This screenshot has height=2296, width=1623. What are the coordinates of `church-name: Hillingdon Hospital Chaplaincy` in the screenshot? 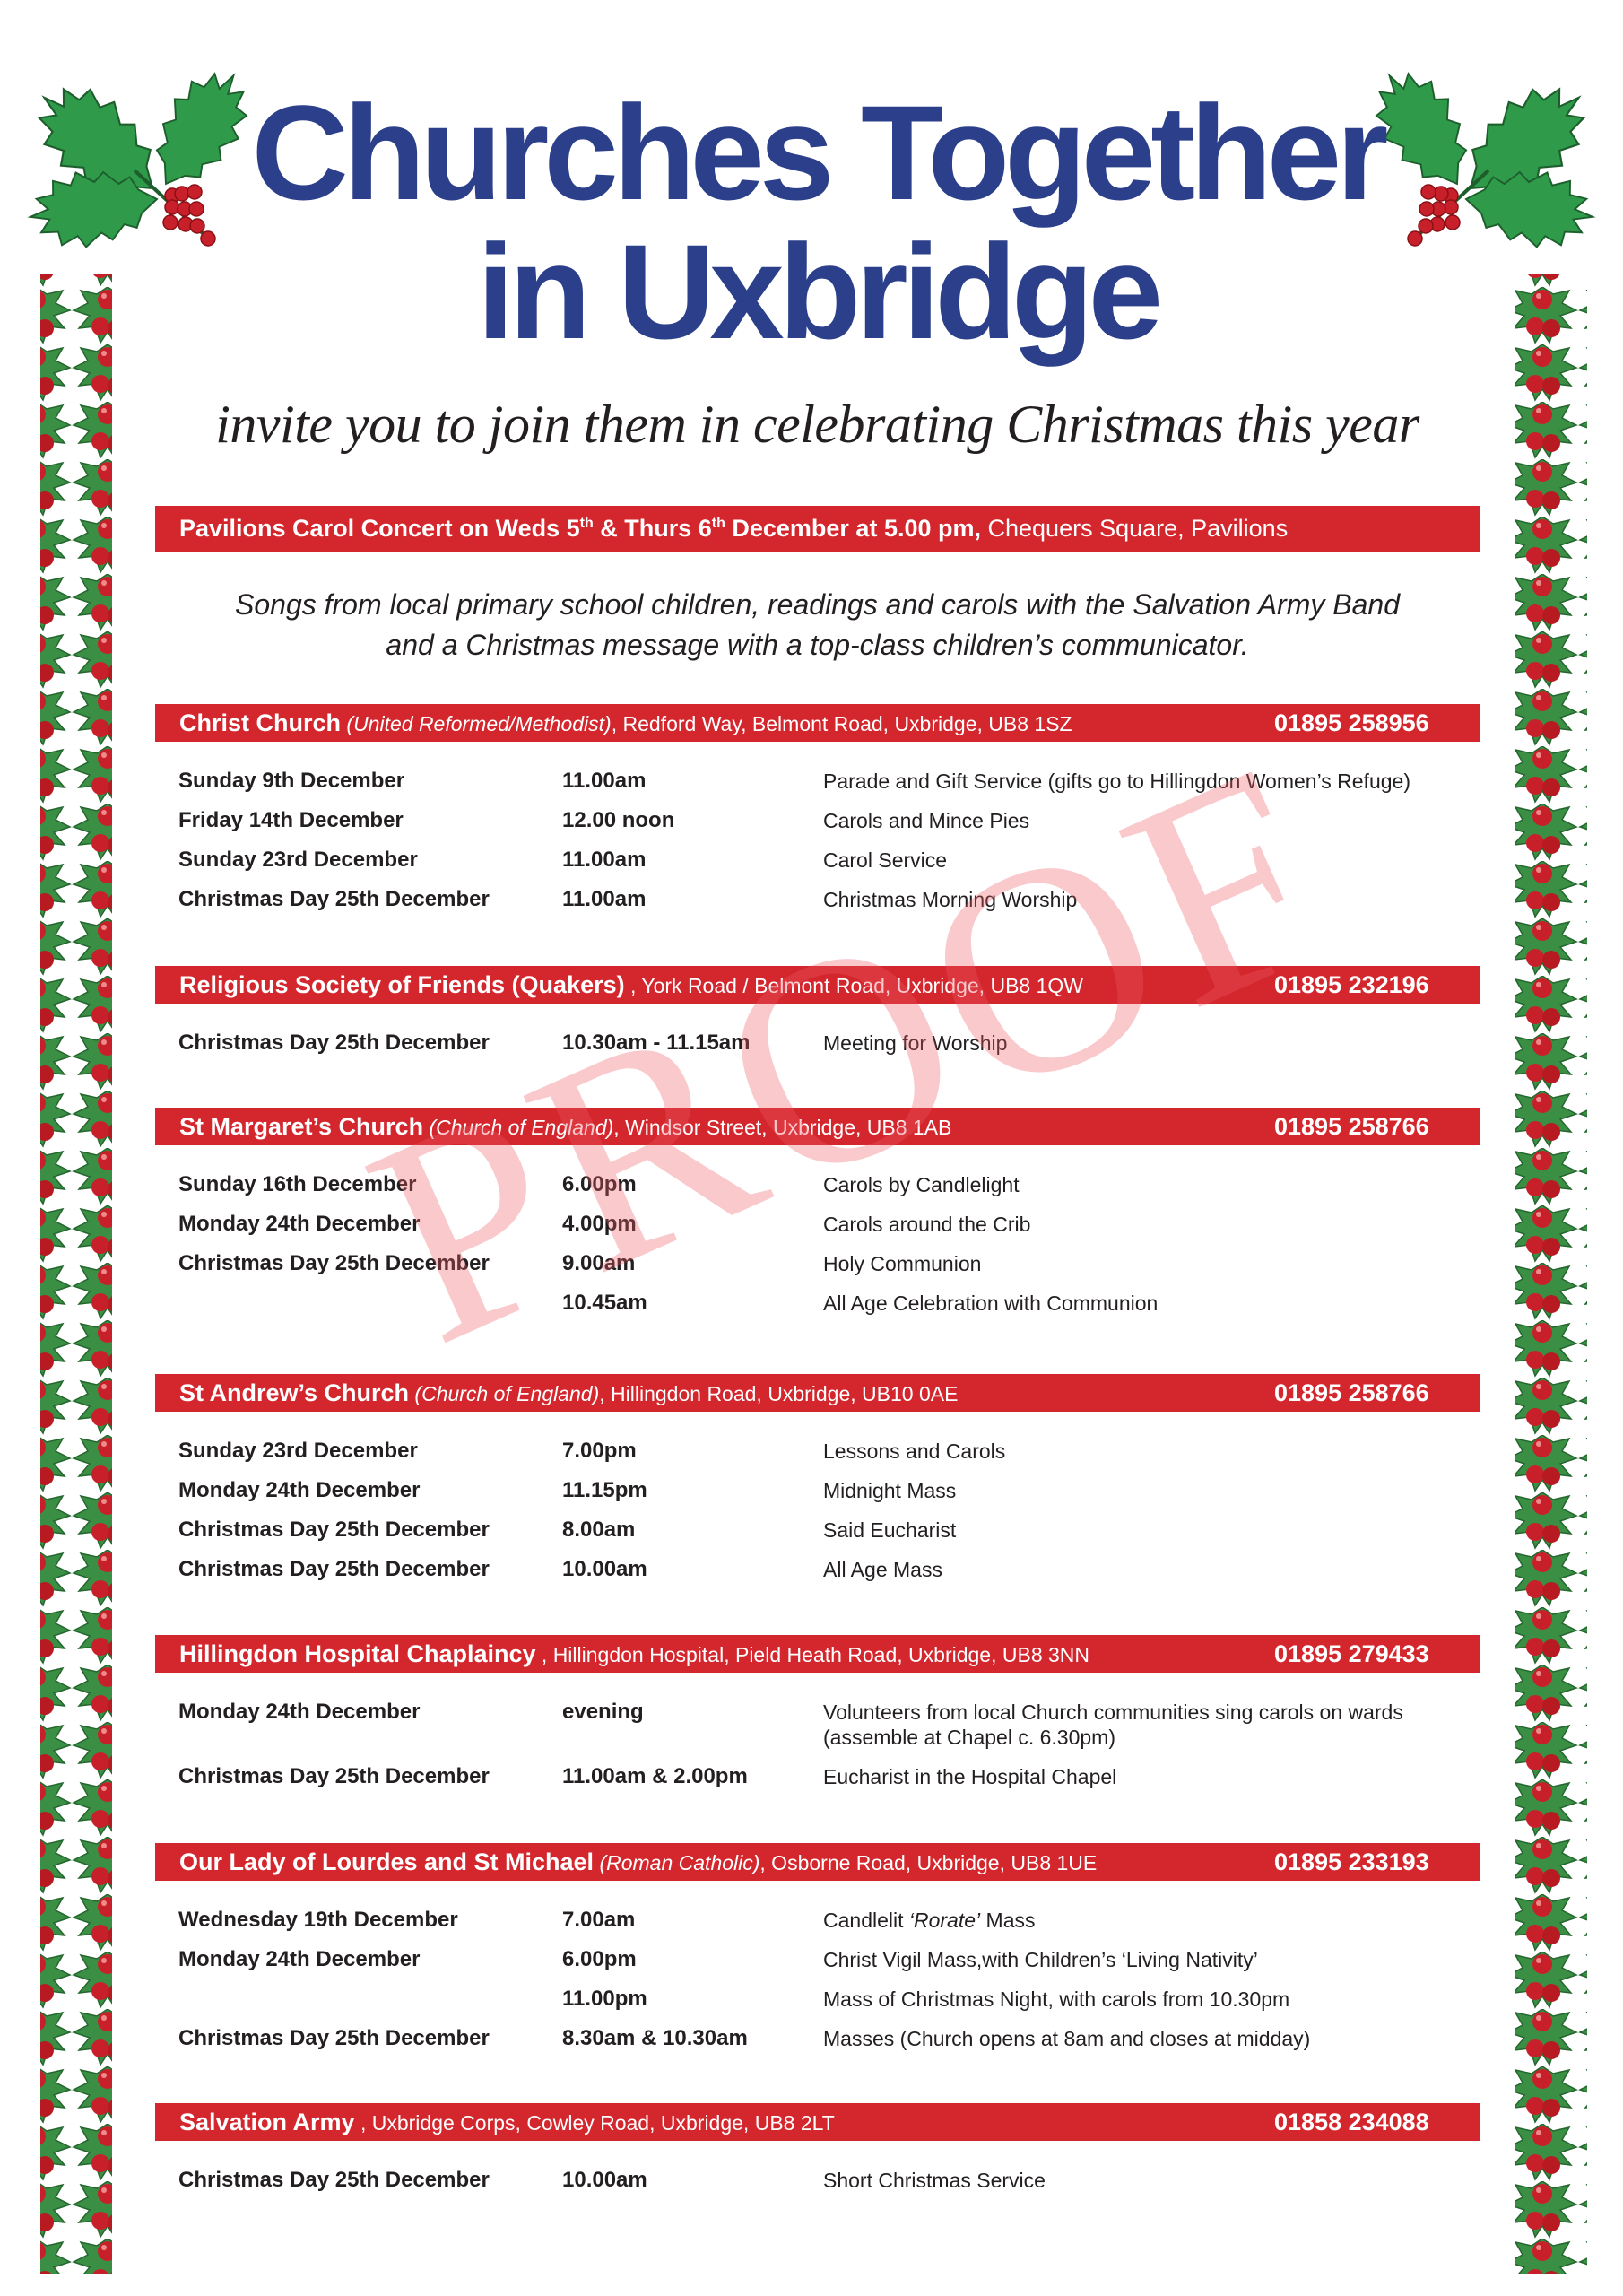 It's located at (357, 1653).